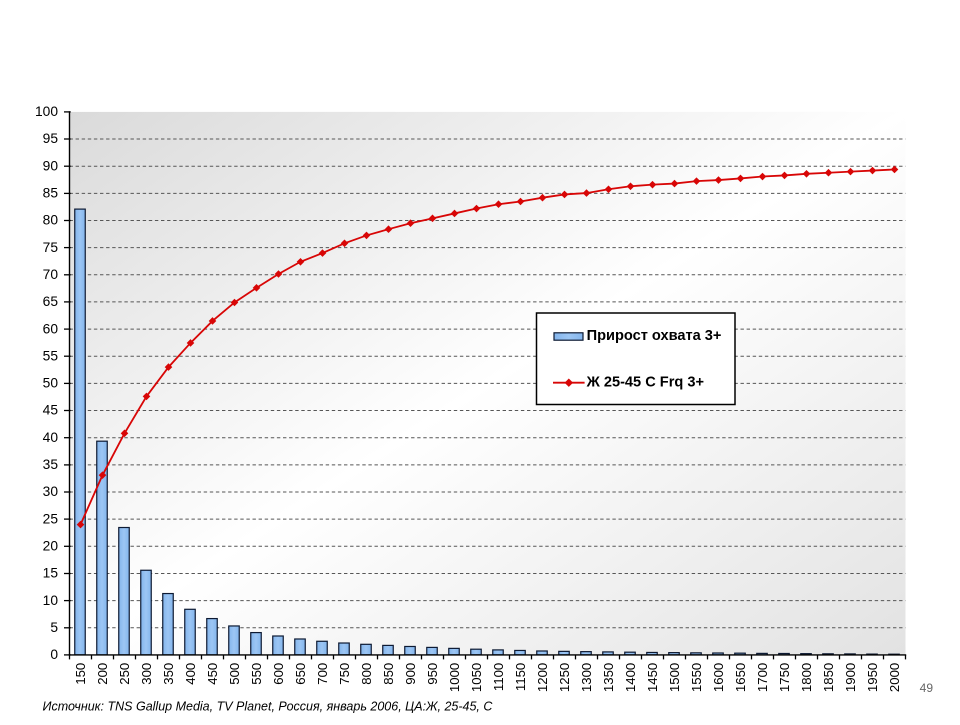 The image size is (960, 725). What do you see at coordinates (51, 600) in the screenshot?
I see `svg-text: 10` at bounding box center [51, 600].